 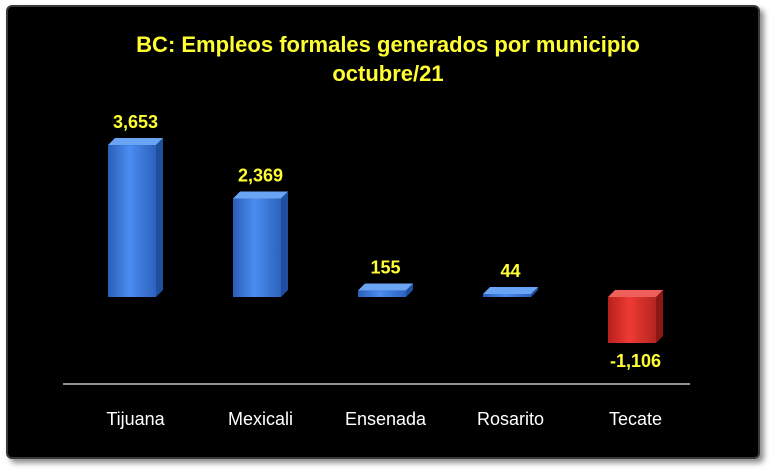 I want to click on value-label: 155, so click(x=385, y=268).